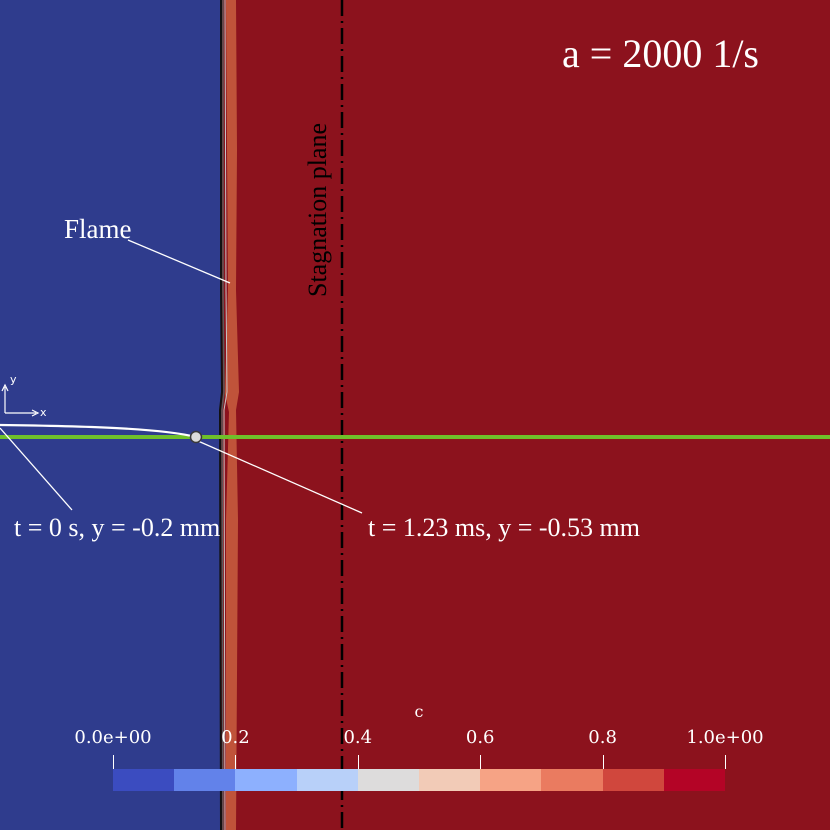 The height and width of the screenshot is (830, 830). Describe the element at coordinates (480, 737) in the screenshot. I see `colorbar-tick-label: 0.6` at that location.